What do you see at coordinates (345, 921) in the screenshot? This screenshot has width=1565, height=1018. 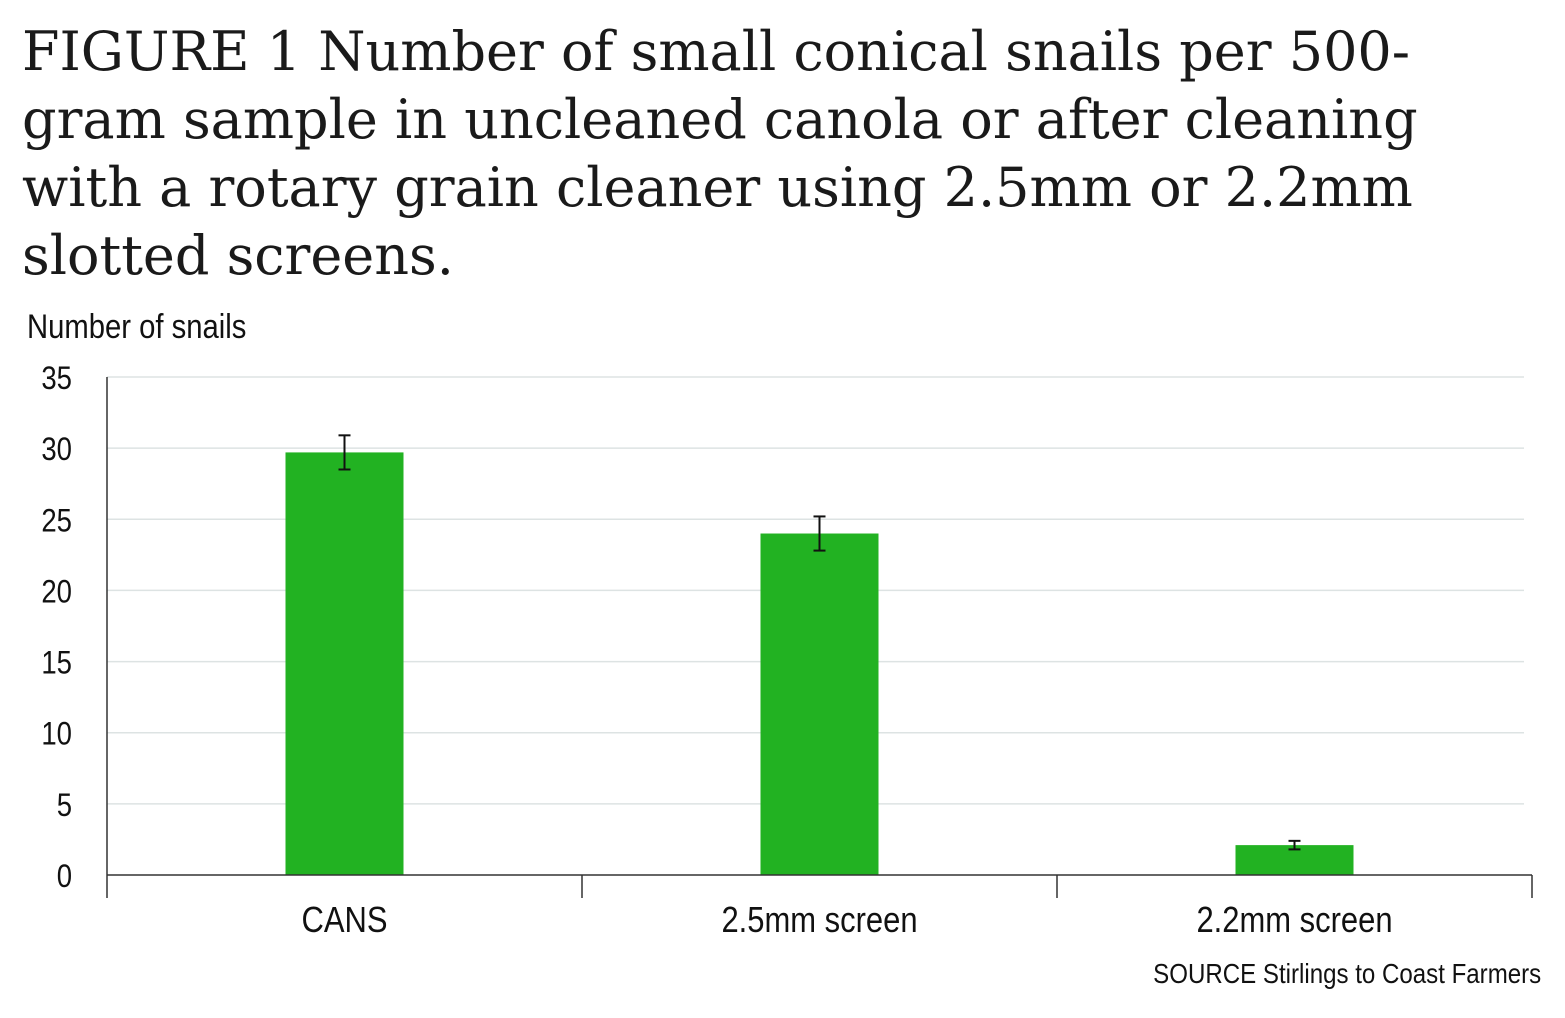 I see `x-tick-label: CANS` at bounding box center [345, 921].